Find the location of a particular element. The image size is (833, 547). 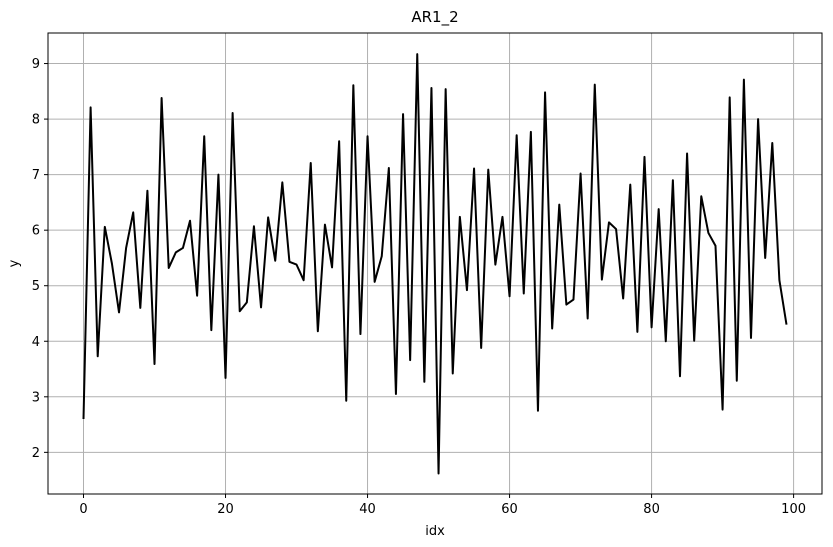

x-tick-label: 60 is located at coordinates (509, 509).